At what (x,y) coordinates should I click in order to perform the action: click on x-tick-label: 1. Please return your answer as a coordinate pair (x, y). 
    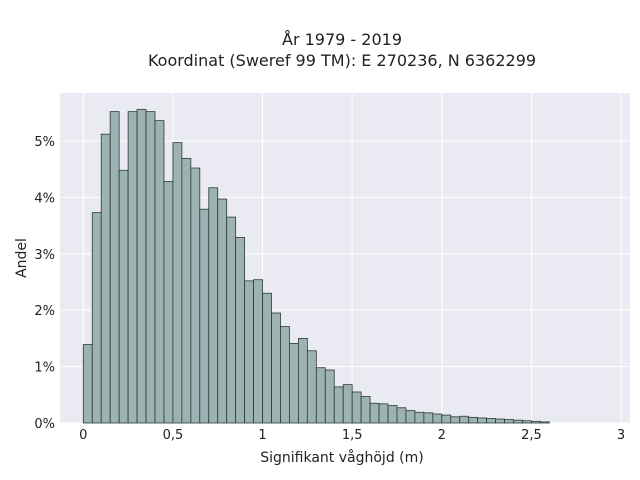
    Looking at the image, I should click on (262, 435).